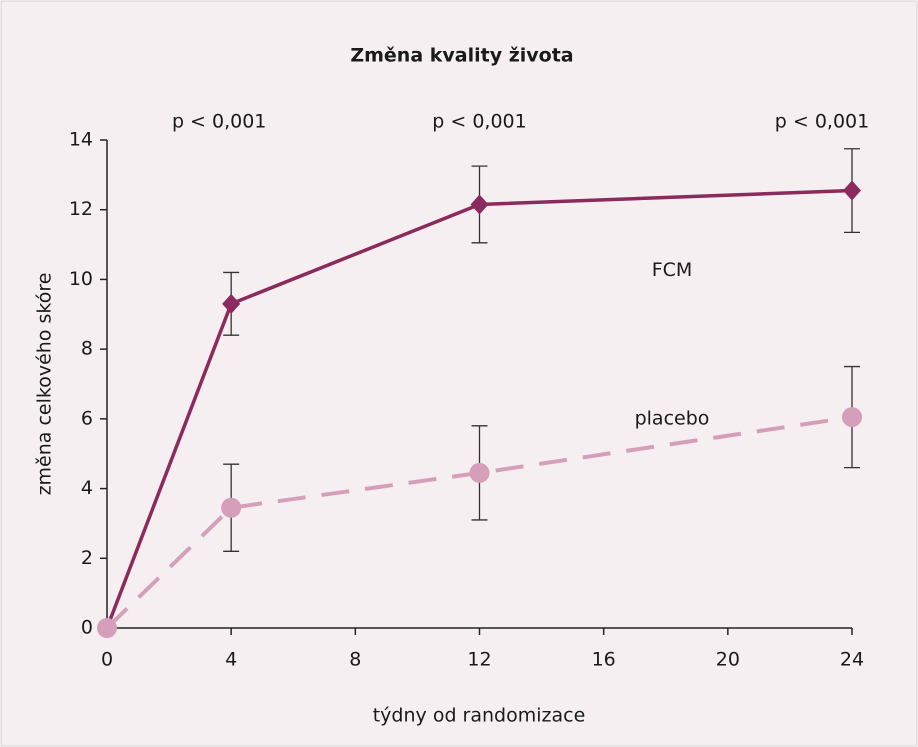 Image resolution: width=918 pixels, height=747 pixels. Describe the element at coordinates (87, 628) in the screenshot. I see `y-tick-label: 0` at that location.